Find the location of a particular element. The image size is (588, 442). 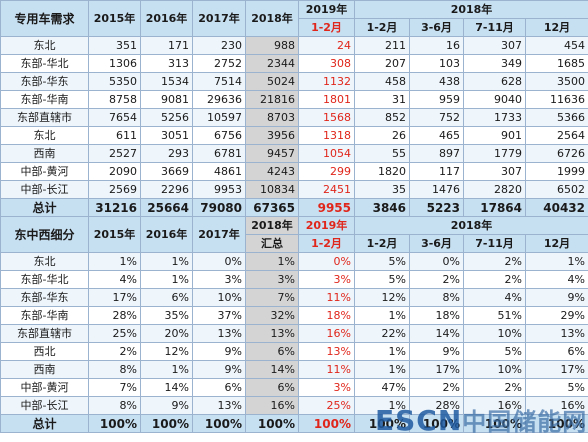

region-label: 中部-黄河 is located at coordinates (44, 387).